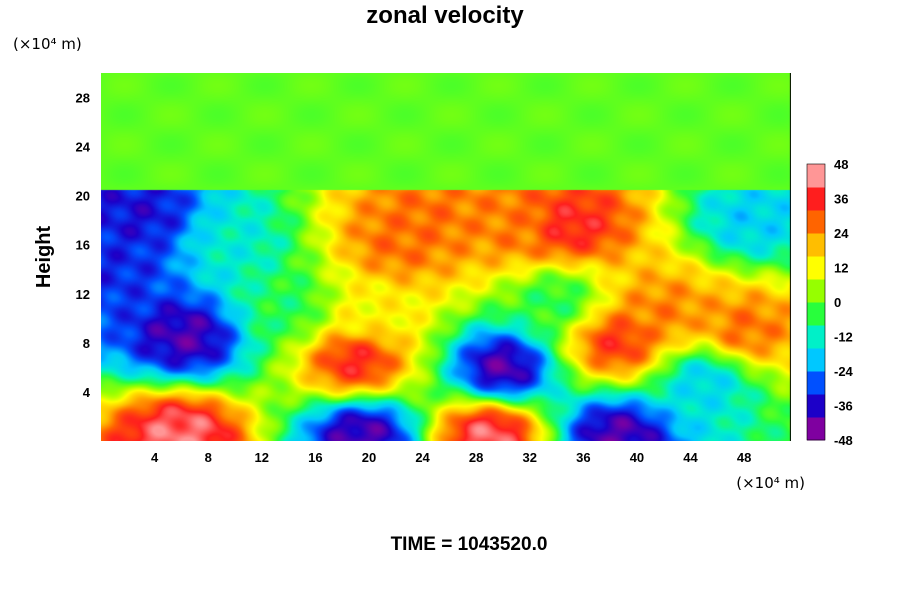 The height and width of the screenshot is (600, 900). What do you see at coordinates (155, 457) in the screenshot?
I see `x-tick-label: 4` at bounding box center [155, 457].